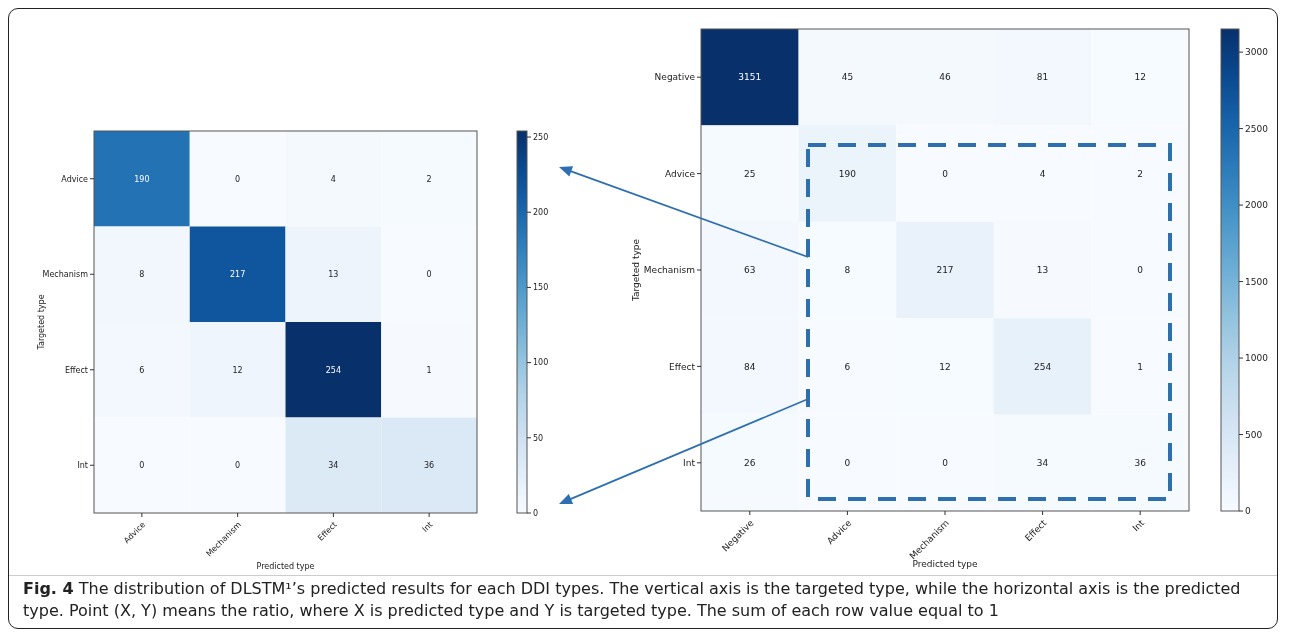 This screenshot has height=636, width=1290. What do you see at coordinates (1257, 128) in the screenshot?
I see `color-bar-label: 2500` at bounding box center [1257, 128].